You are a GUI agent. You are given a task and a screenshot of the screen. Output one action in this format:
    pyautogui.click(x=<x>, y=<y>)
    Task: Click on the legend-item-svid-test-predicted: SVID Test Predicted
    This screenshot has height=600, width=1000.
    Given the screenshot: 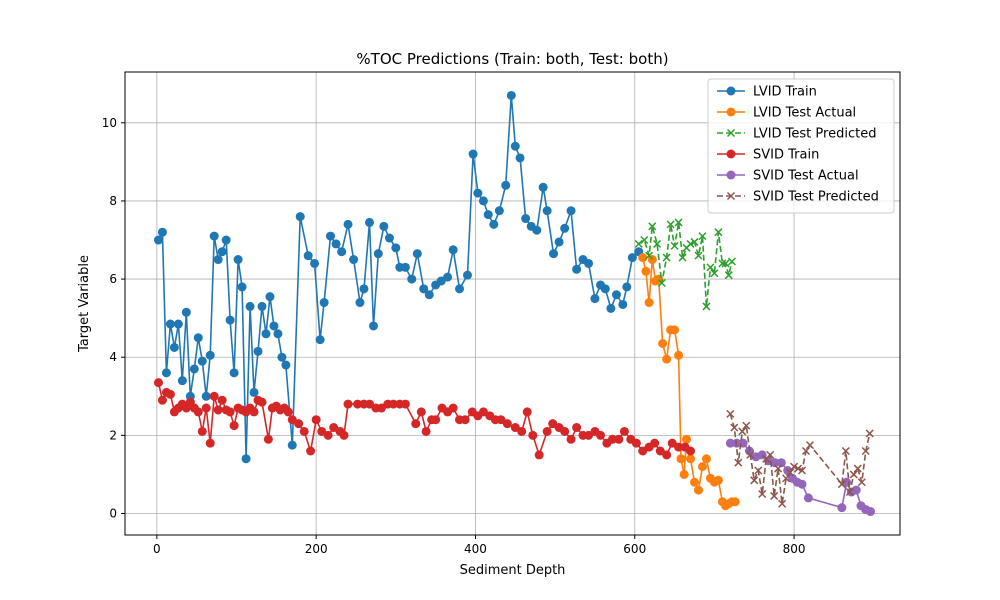 What is the action you would take?
    pyautogui.click(x=798, y=197)
    